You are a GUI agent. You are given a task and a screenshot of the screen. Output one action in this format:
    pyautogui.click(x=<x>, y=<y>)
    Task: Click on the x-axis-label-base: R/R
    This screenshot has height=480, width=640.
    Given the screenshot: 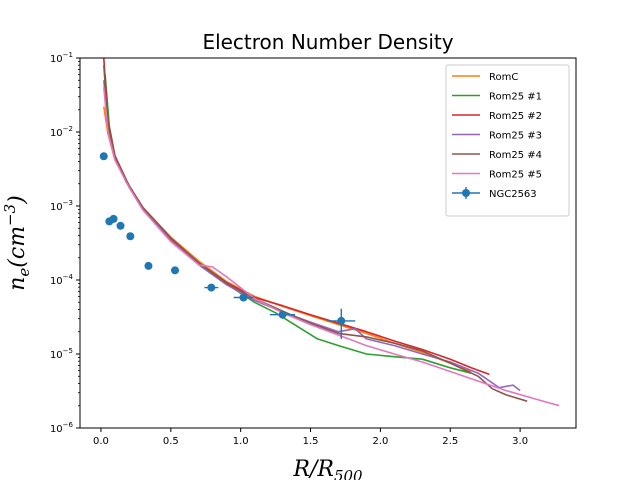 What is the action you would take?
    pyautogui.click(x=313, y=468)
    